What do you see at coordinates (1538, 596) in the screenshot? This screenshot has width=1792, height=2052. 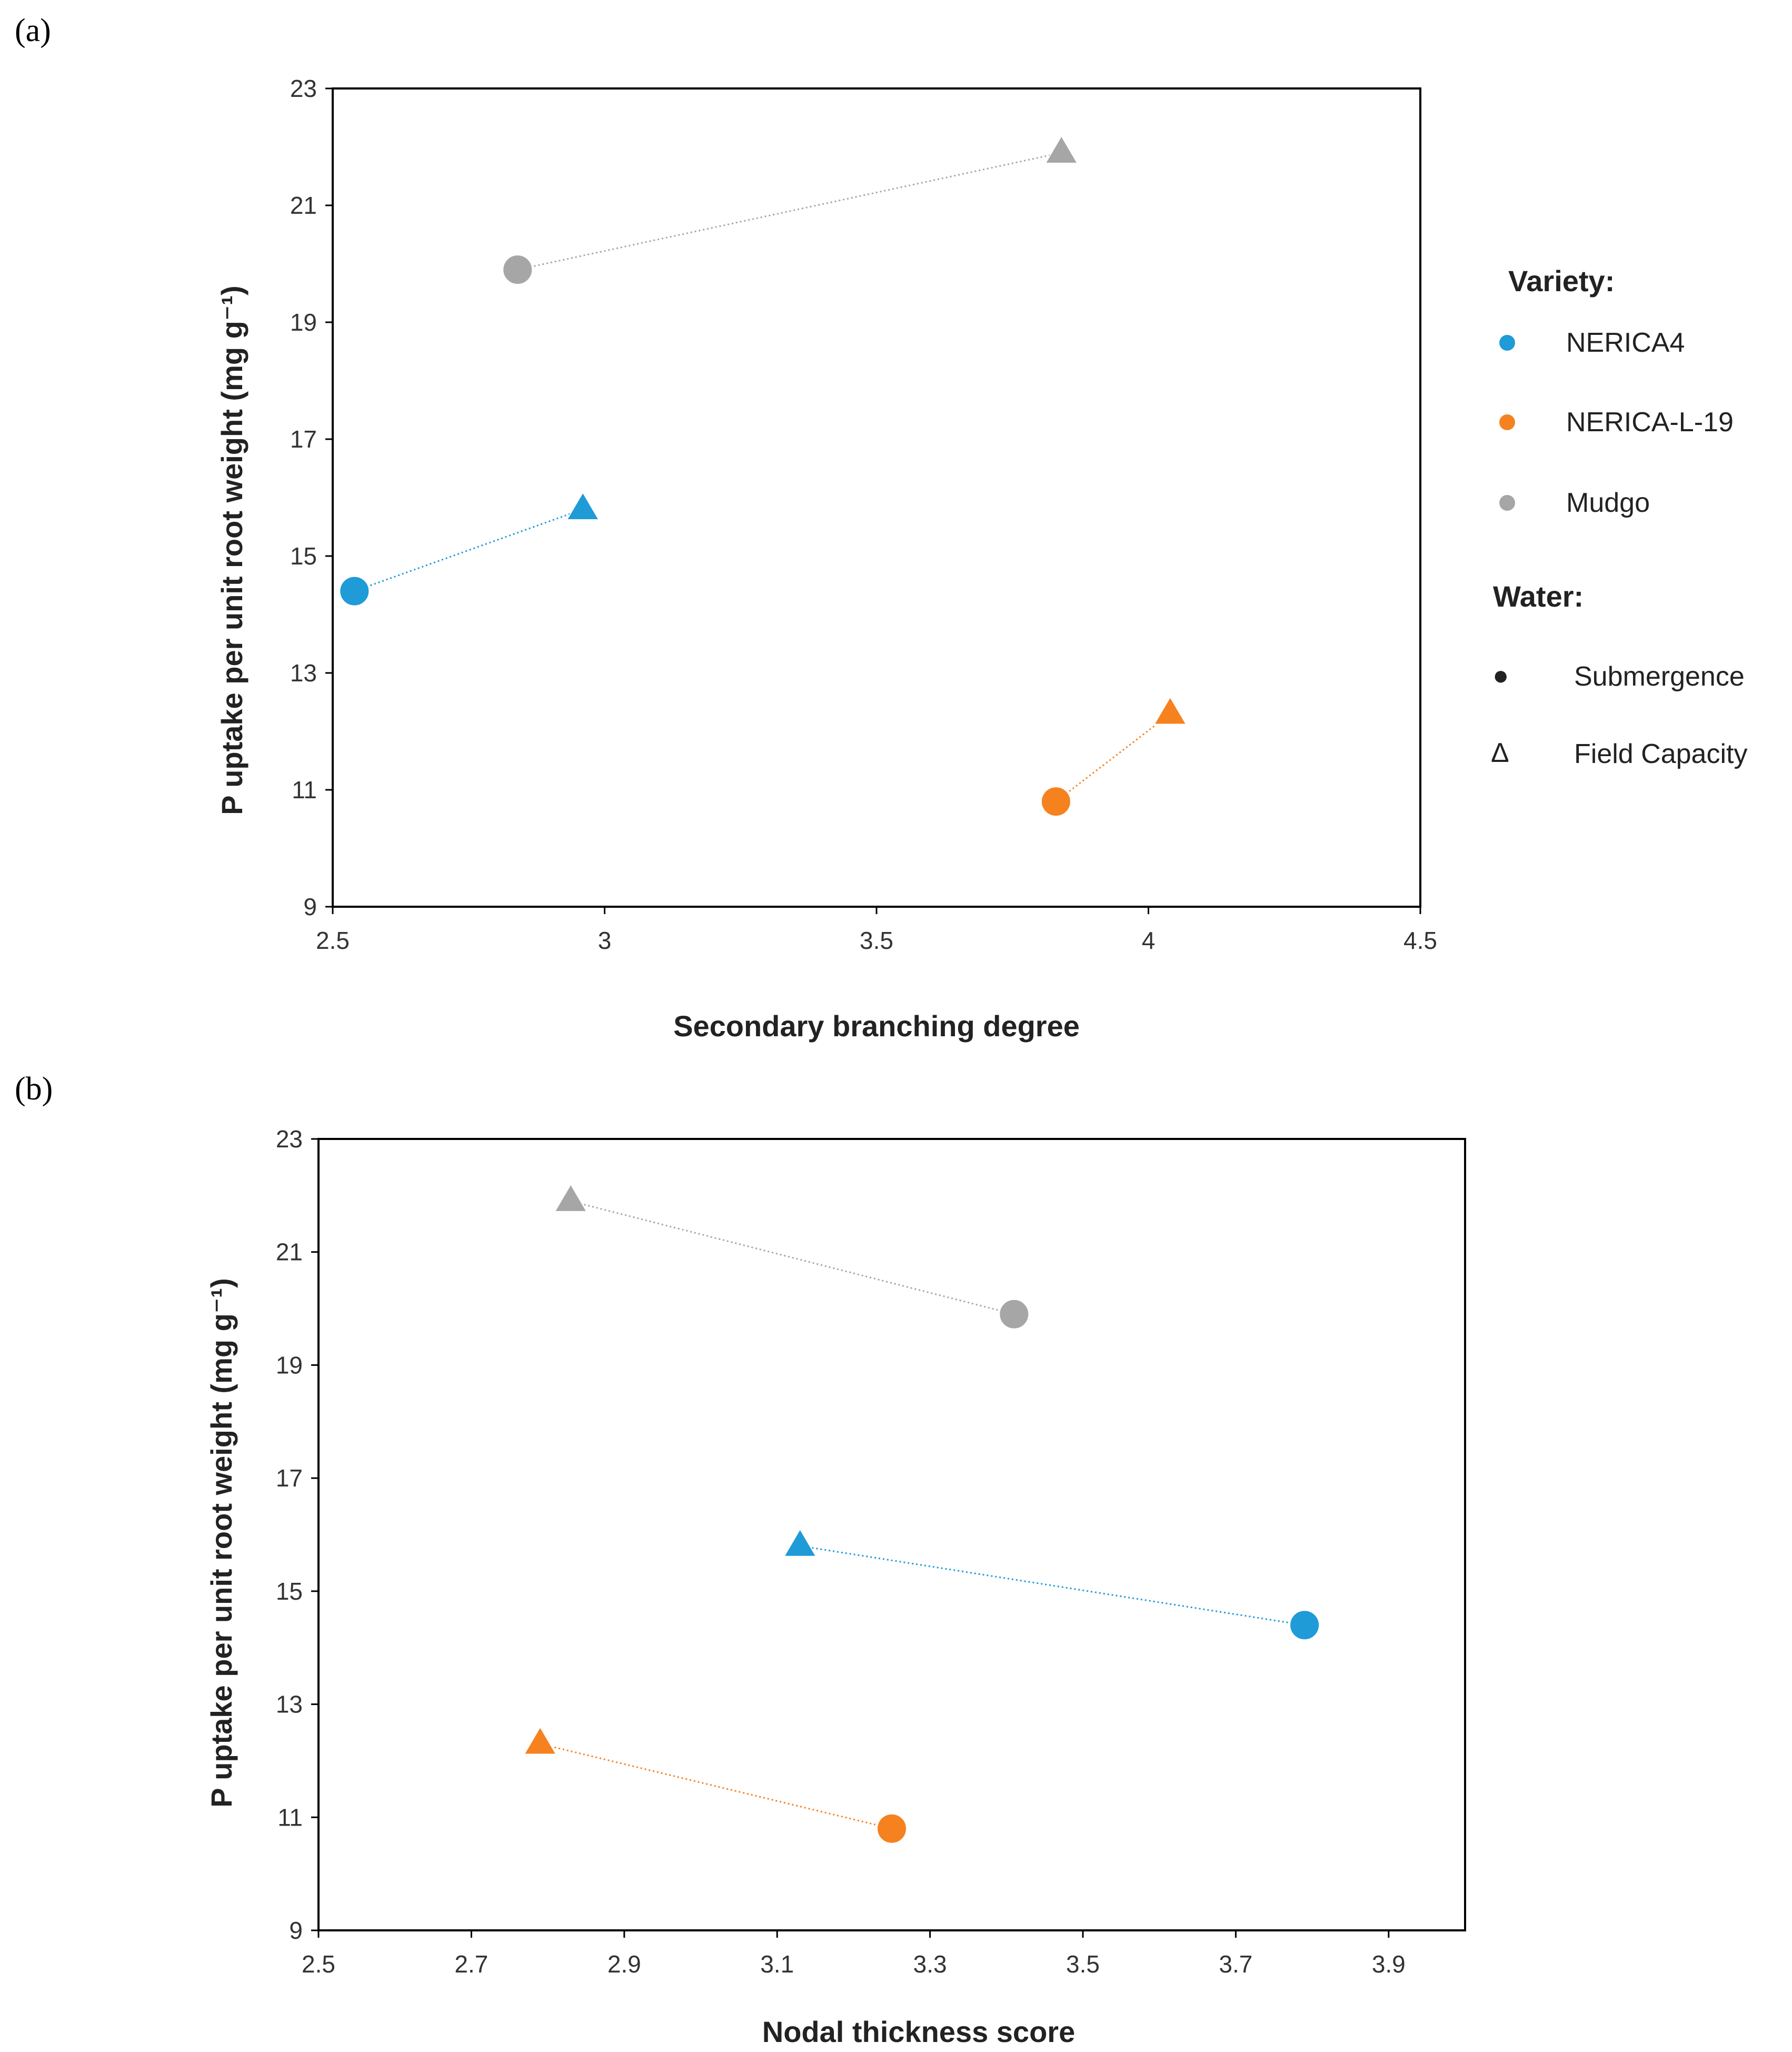 I see `legend-water-title: Water:` at bounding box center [1538, 596].